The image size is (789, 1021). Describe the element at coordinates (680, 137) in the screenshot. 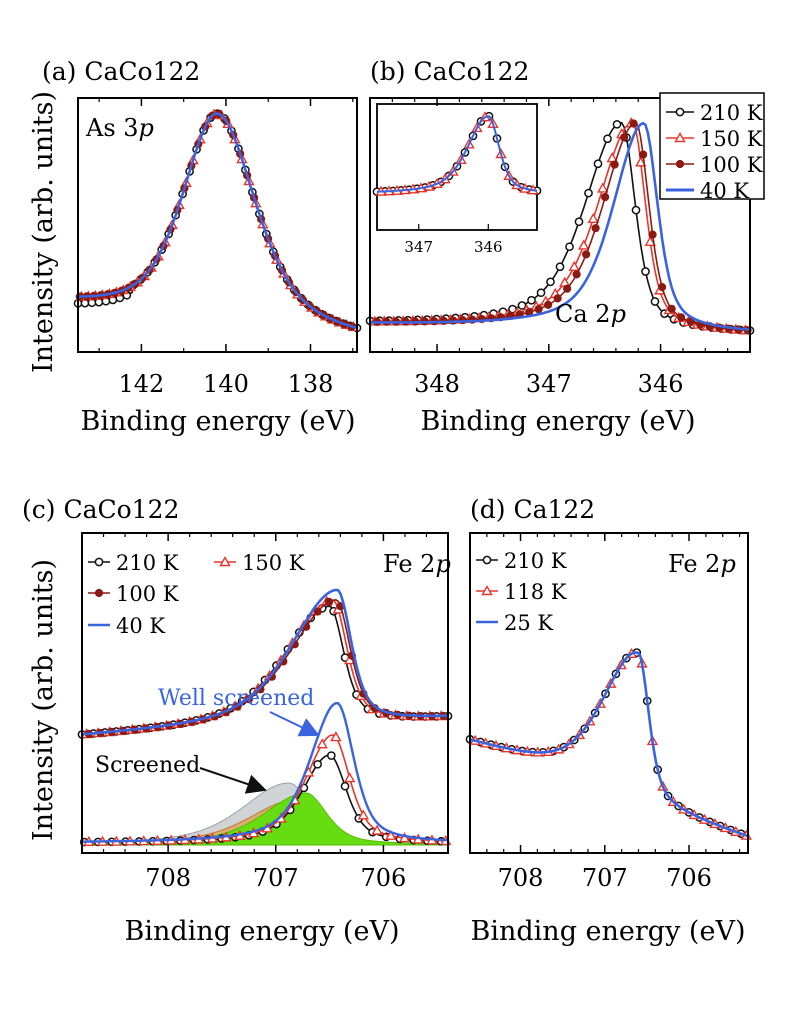

I see `legend-top-swatch-marker` at that location.